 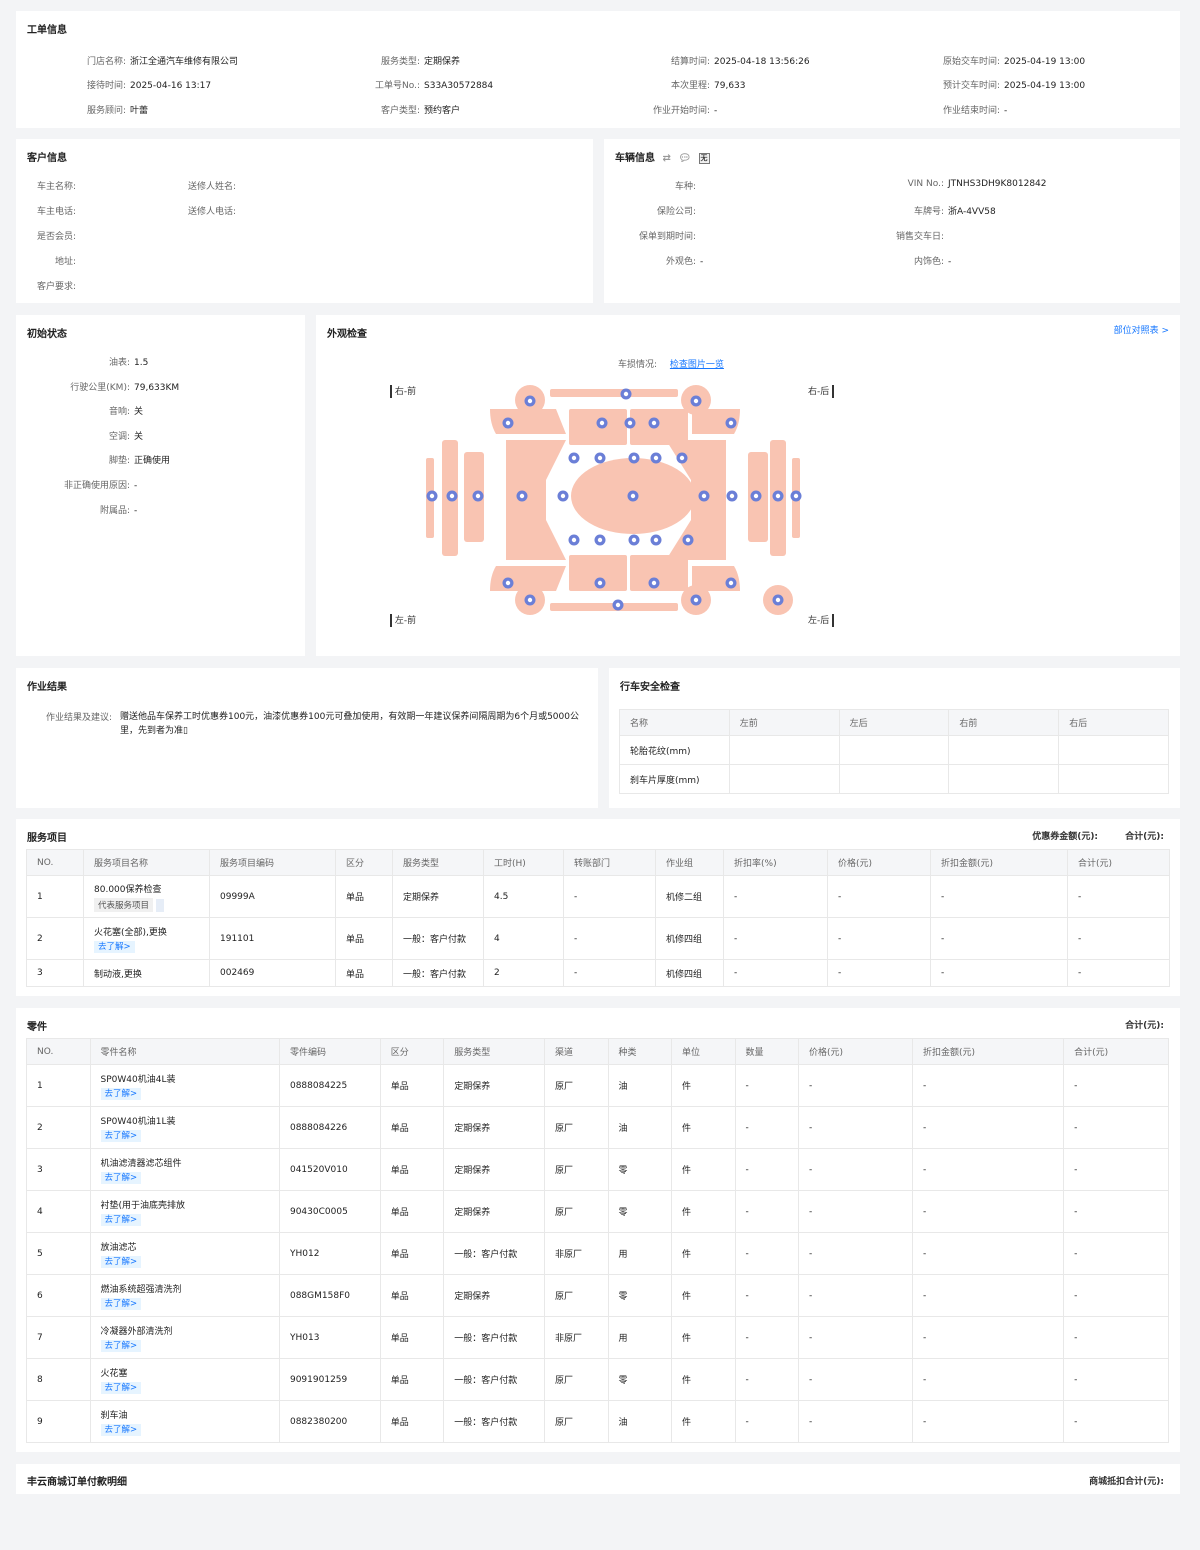 I want to click on table-cell: 1, so click(x=55, y=896).